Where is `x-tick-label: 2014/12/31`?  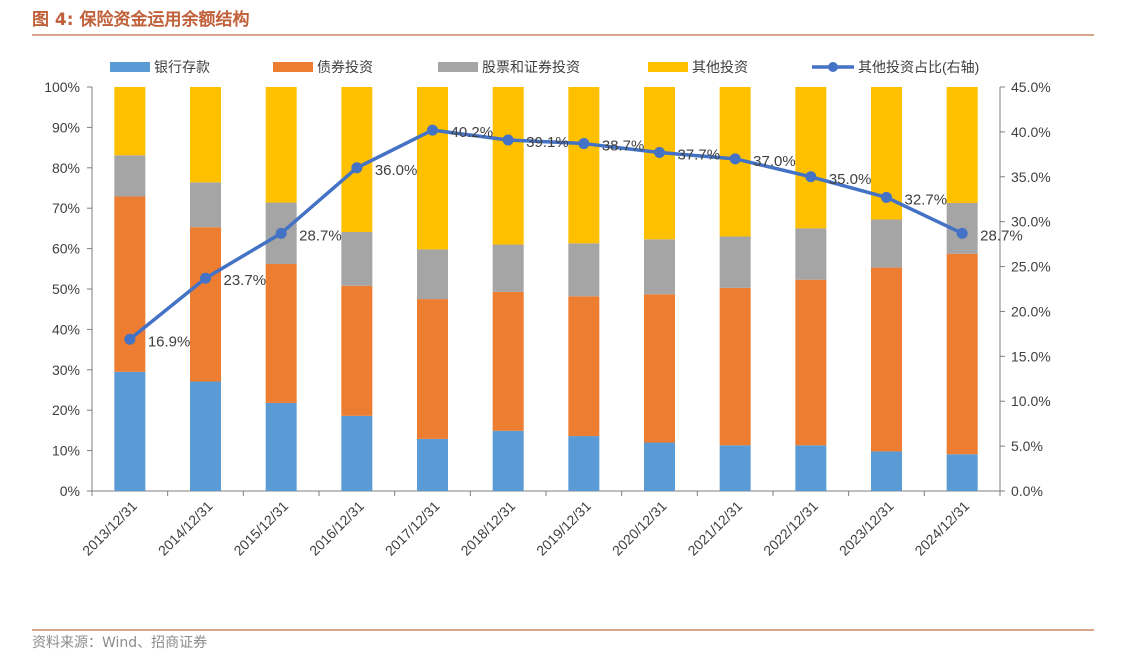
x-tick-label: 2014/12/31 is located at coordinates (185, 528).